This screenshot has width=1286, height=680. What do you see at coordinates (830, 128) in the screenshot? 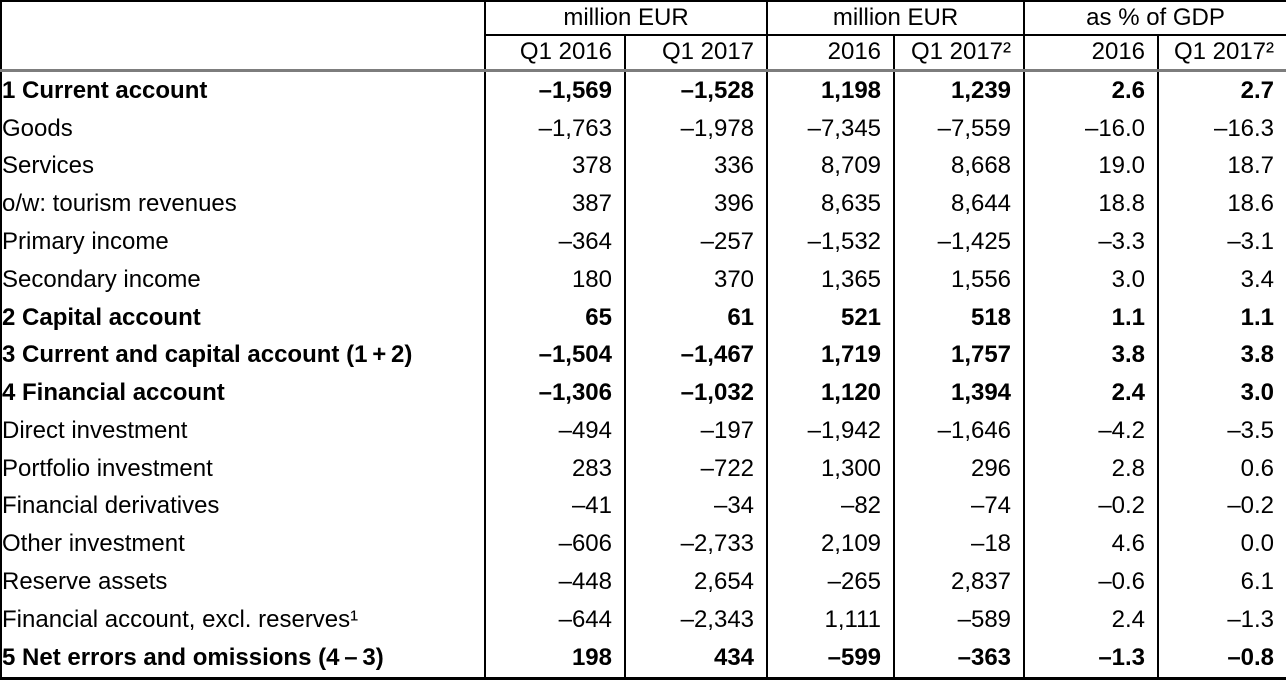
I see `cell-value: –7,345` at bounding box center [830, 128].